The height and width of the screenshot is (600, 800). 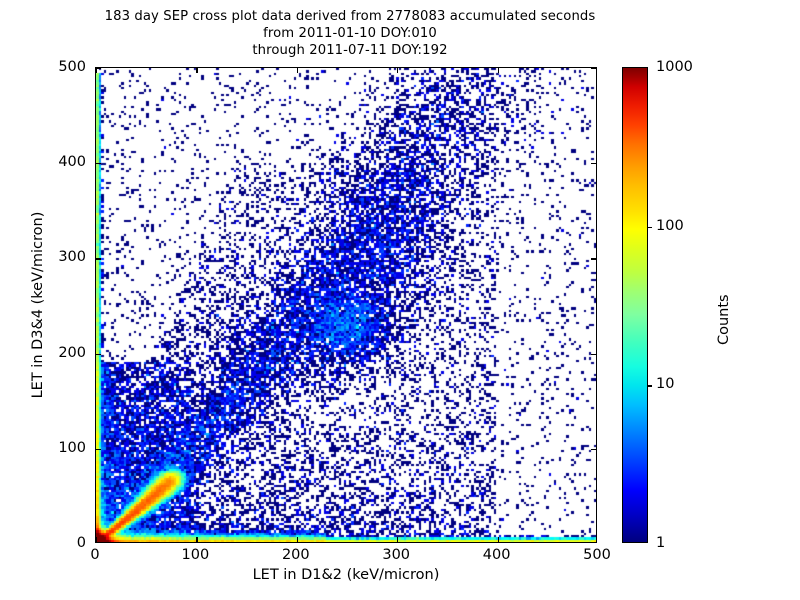 What do you see at coordinates (295, 555) in the screenshot?
I see `x-tick-label: 200` at bounding box center [295, 555].